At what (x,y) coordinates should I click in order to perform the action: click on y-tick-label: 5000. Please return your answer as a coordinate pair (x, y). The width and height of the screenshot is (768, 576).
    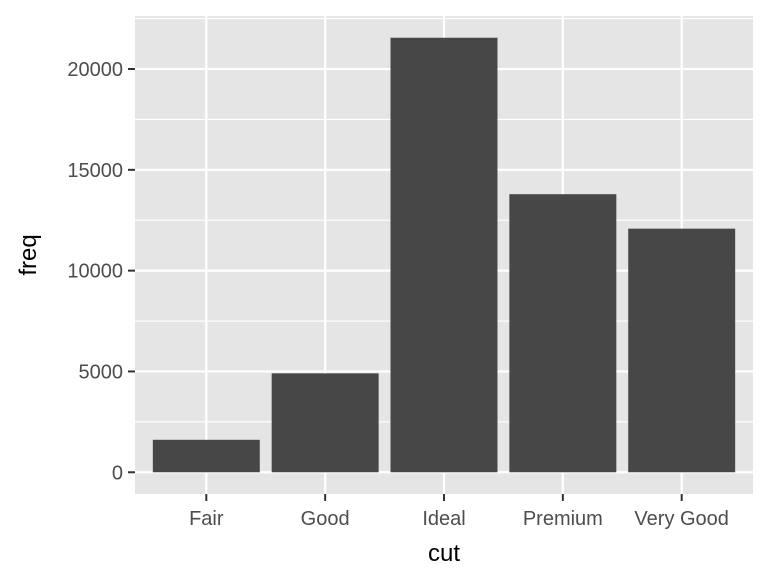
    Looking at the image, I should click on (101, 372).